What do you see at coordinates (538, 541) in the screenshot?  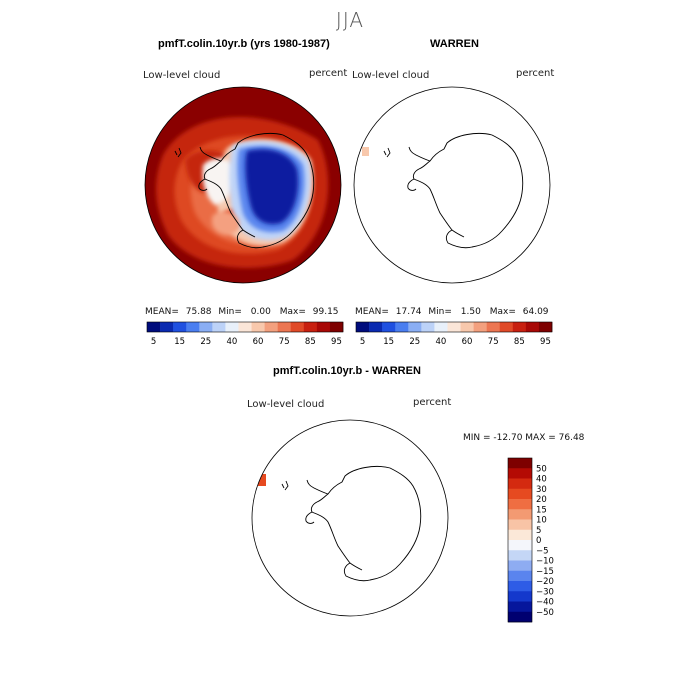 I see `diff-colorbar-tick-label: 0` at bounding box center [538, 541].